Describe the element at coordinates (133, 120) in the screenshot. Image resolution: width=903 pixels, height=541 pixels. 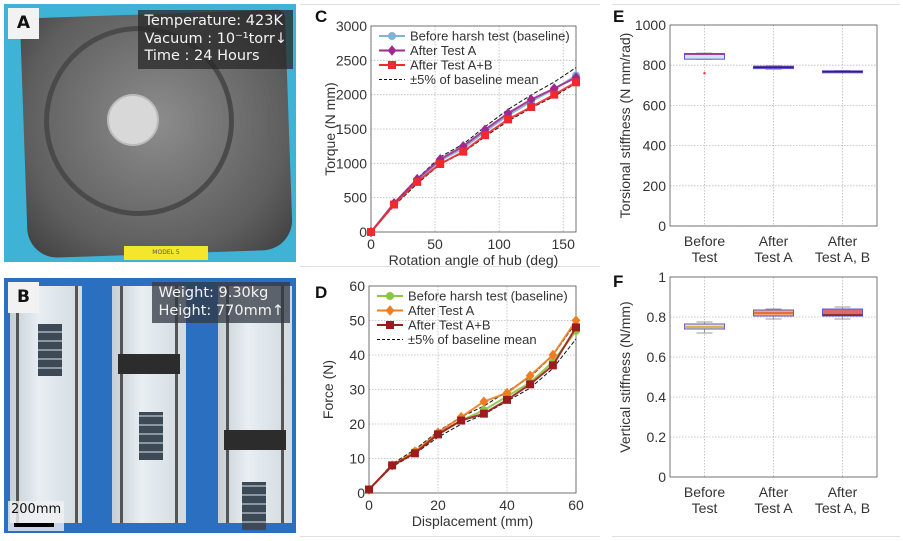
I see `wheel-hub-image` at that location.